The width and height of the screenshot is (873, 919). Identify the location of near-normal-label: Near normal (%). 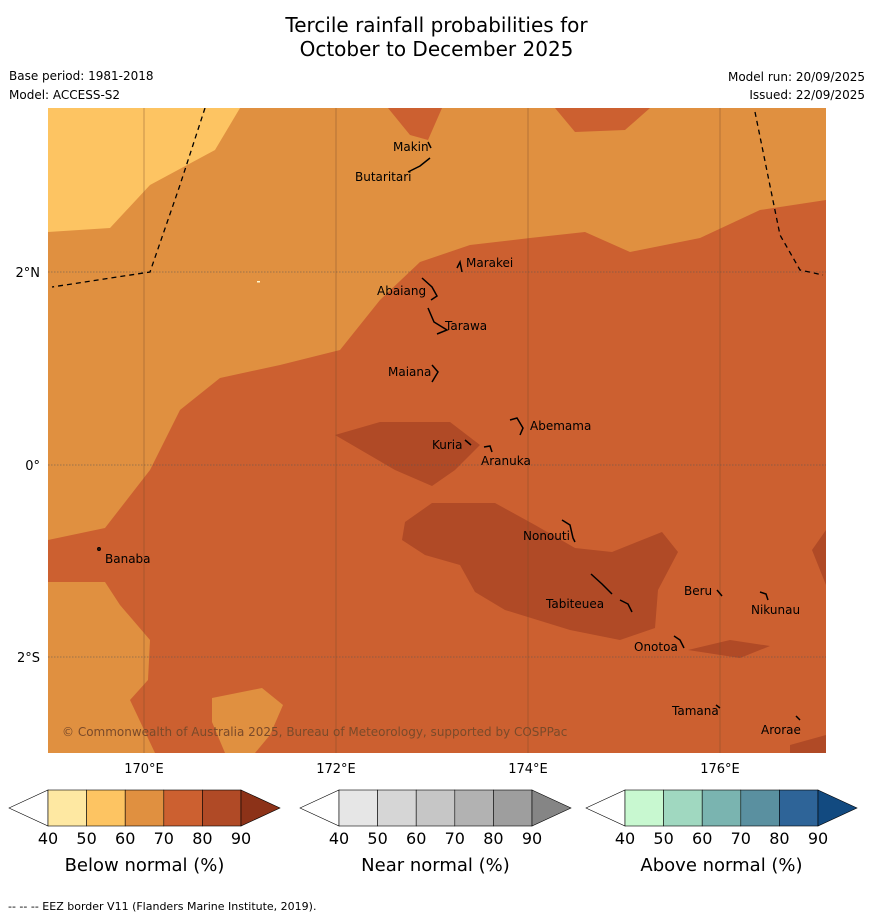
(435, 865).